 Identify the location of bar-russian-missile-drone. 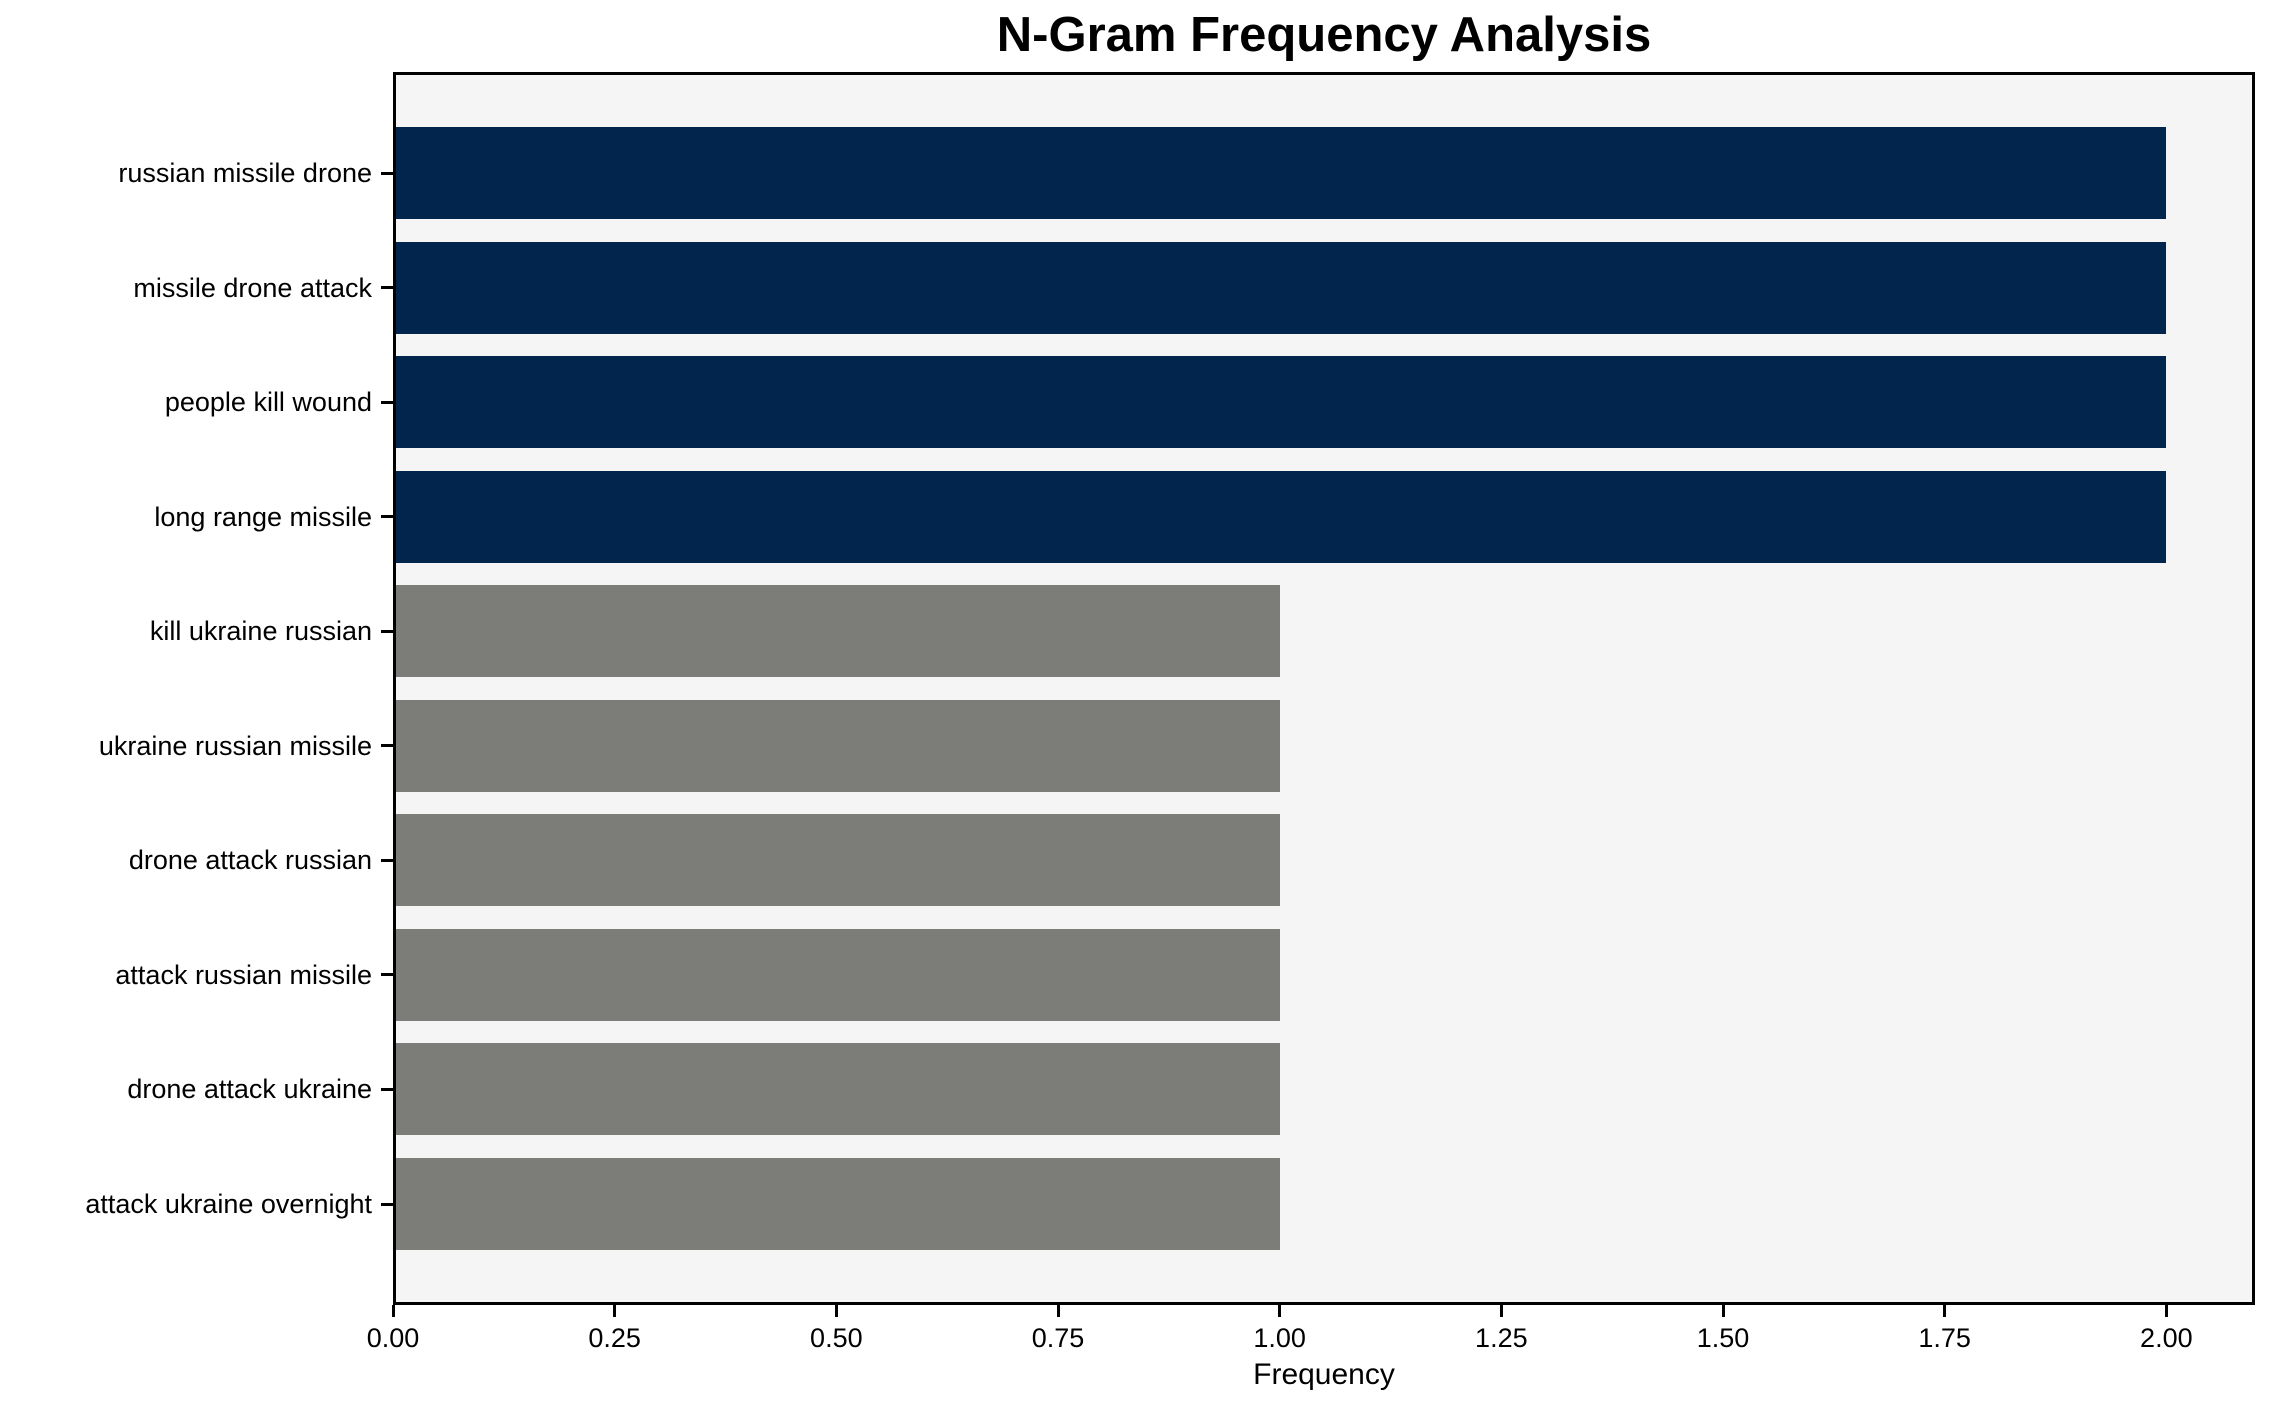
(1281, 173).